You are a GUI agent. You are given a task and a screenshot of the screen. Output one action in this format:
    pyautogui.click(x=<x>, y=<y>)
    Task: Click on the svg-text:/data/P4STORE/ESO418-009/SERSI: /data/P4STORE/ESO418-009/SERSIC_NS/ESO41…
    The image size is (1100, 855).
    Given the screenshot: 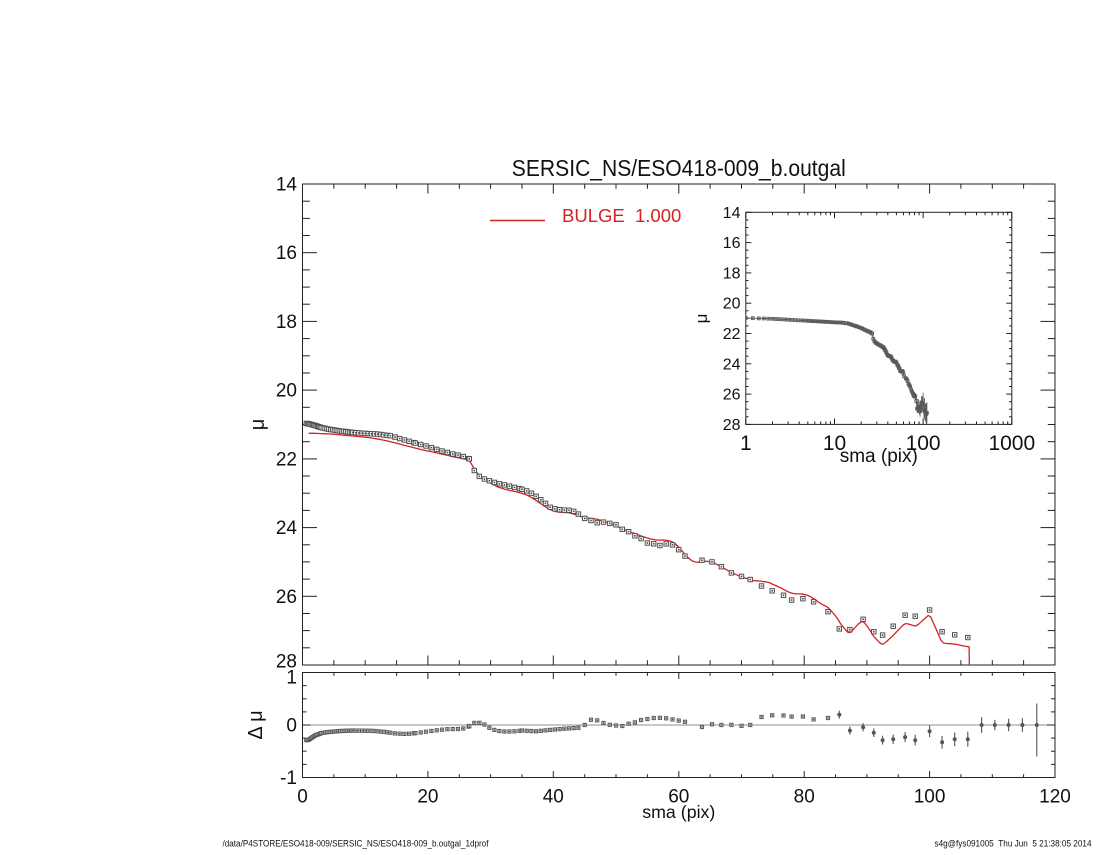 What is the action you would take?
    pyautogui.click(x=356, y=844)
    